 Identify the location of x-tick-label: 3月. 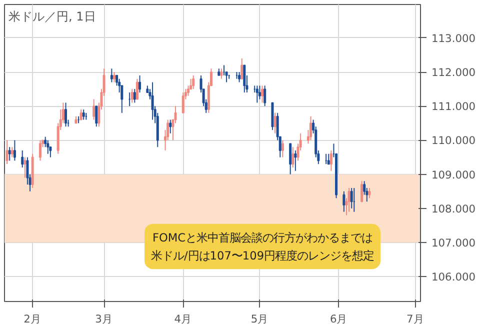
(104, 319).